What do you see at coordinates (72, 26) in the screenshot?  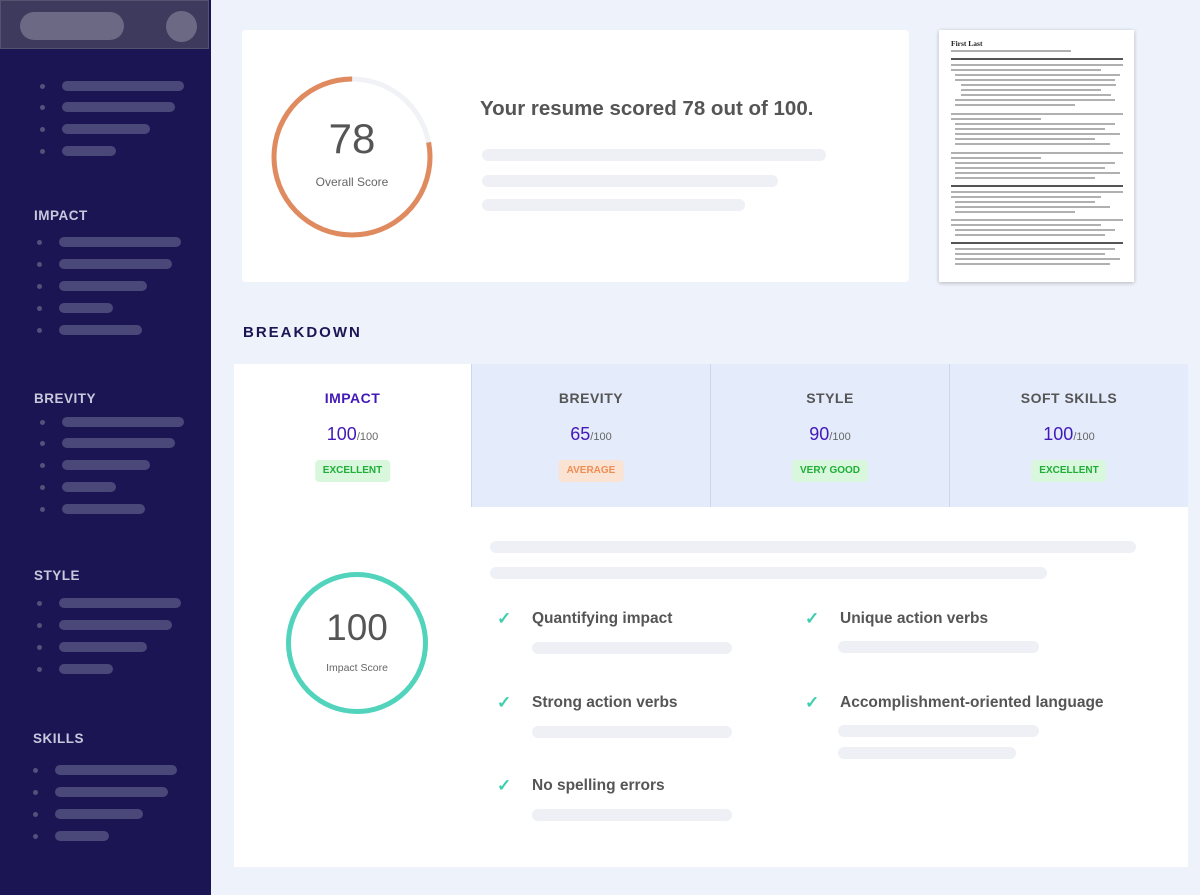 I see `sidebar-title-placeholder` at bounding box center [72, 26].